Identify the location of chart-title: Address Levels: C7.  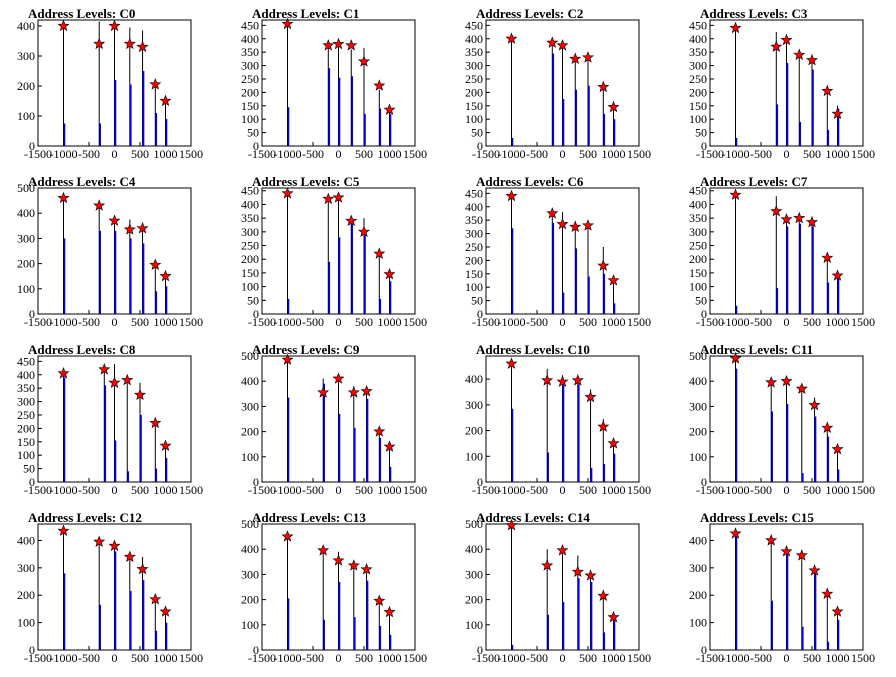
(754, 181).